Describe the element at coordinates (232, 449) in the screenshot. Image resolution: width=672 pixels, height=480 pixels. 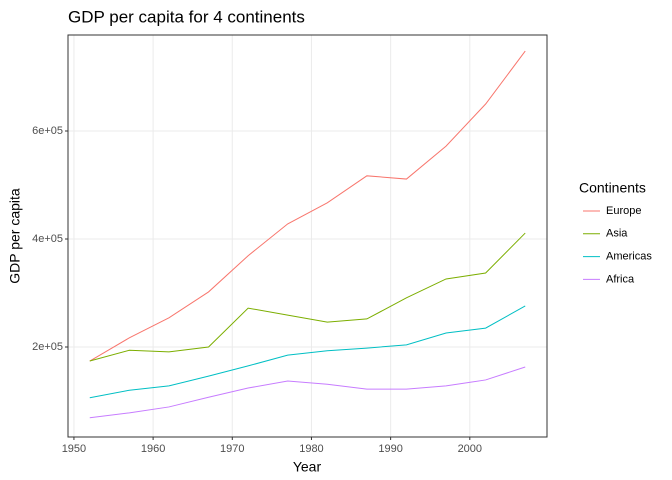
I see `x-tick-label: 1970` at that location.